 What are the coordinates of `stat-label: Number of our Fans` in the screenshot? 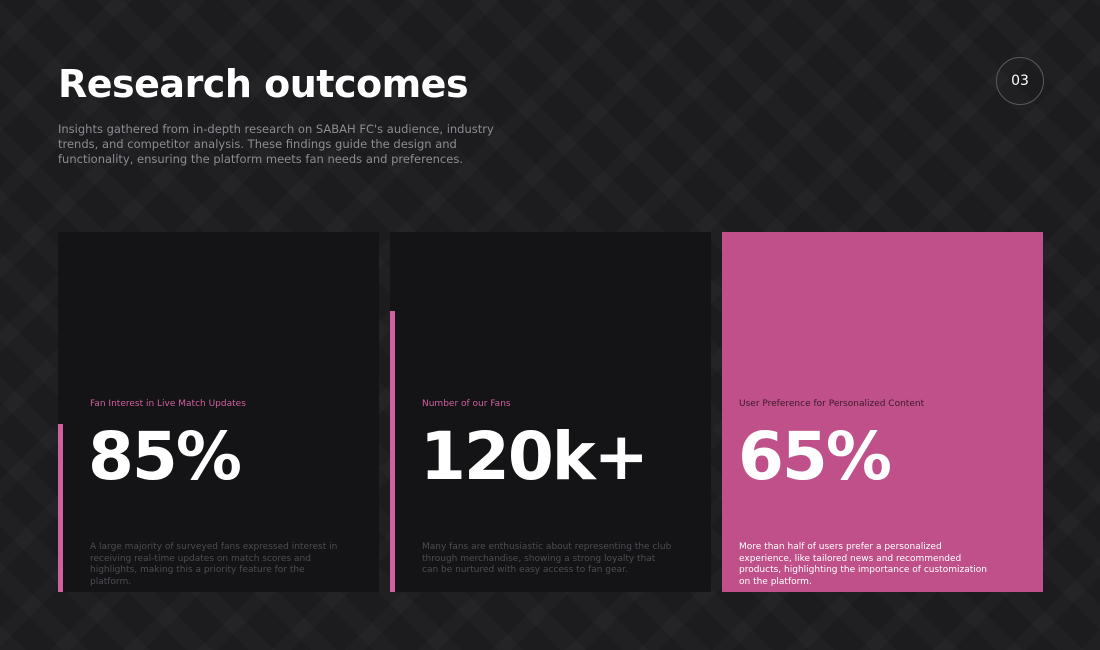 It's located at (466, 404).